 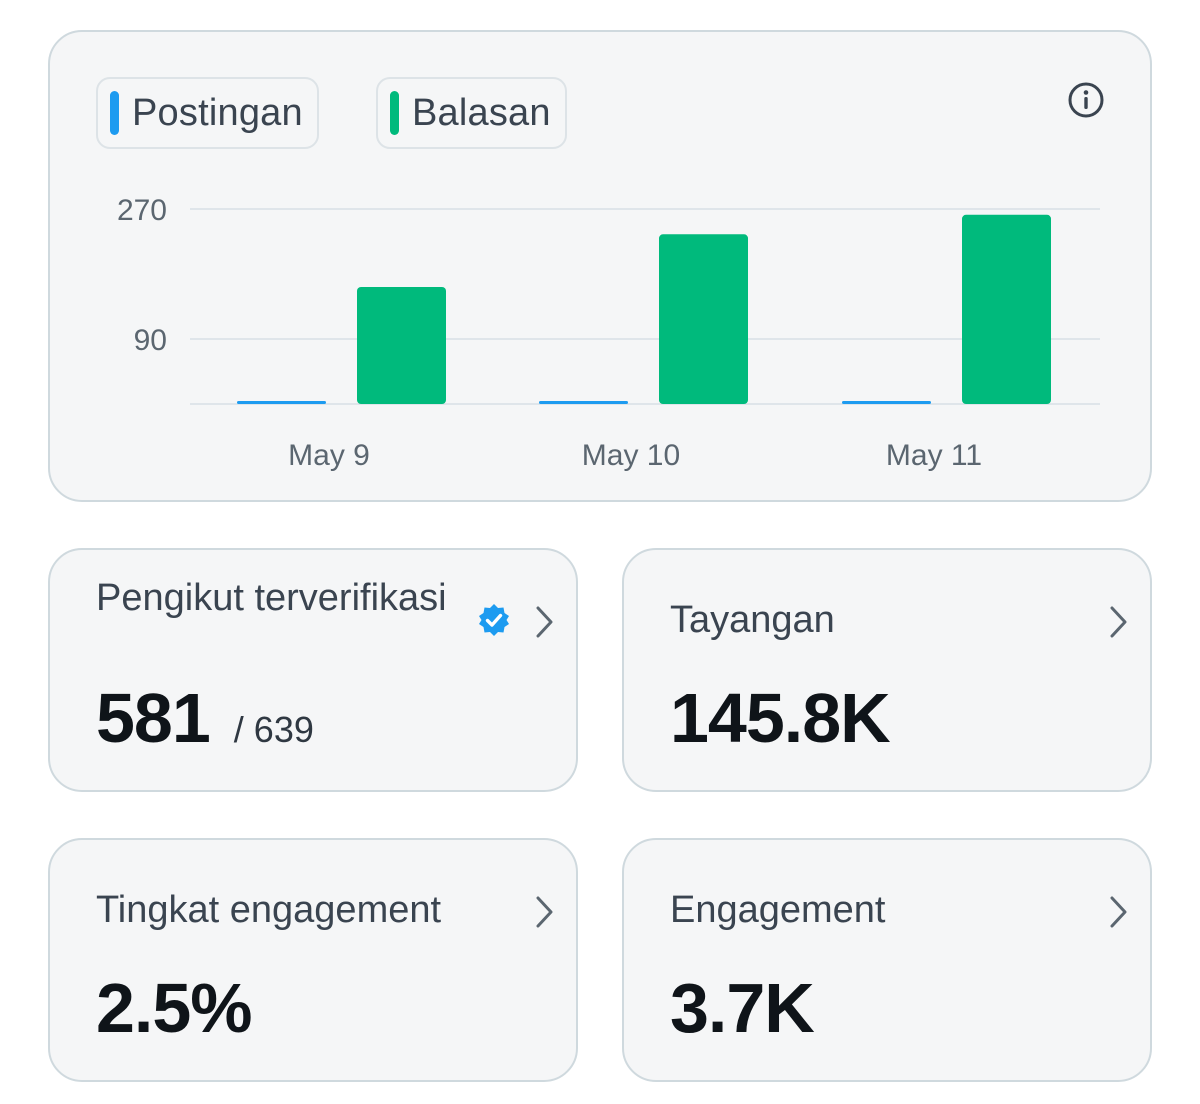 I want to click on x-tick-label: May 10, so click(x=631, y=455).